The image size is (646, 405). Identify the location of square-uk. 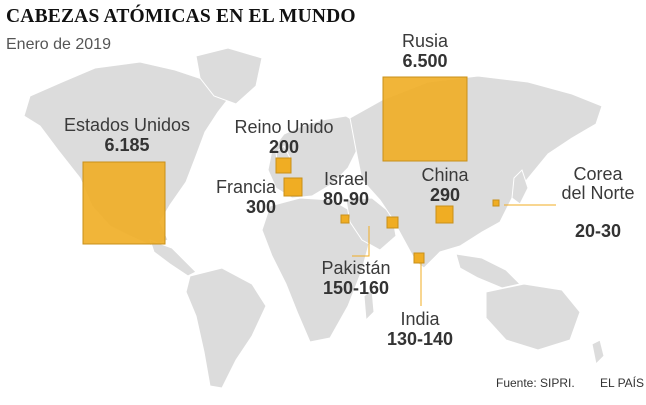
(283, 165).